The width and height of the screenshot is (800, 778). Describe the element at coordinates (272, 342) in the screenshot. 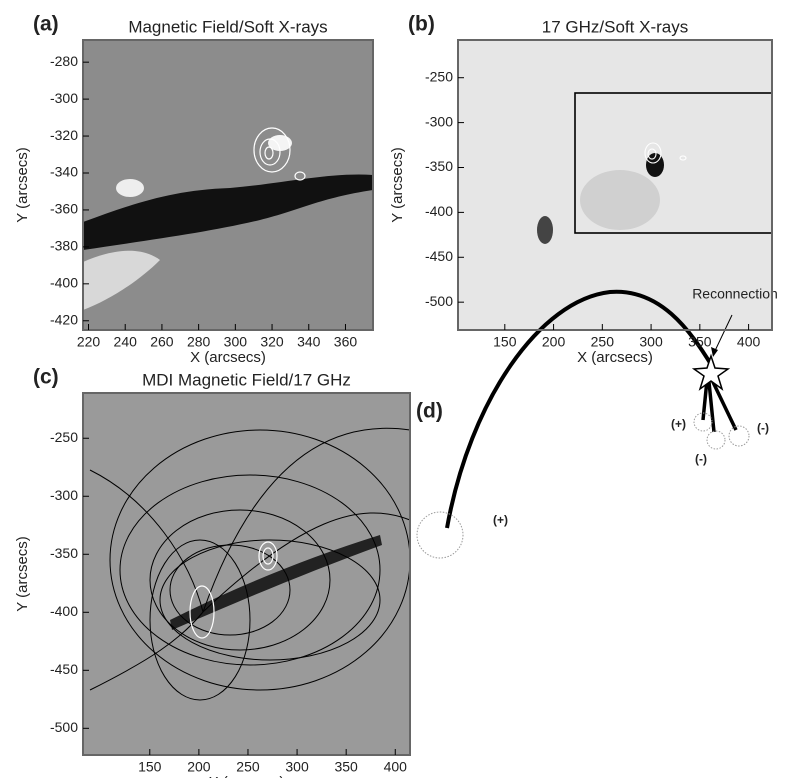

I see `x-tick-label: 320` at that location.